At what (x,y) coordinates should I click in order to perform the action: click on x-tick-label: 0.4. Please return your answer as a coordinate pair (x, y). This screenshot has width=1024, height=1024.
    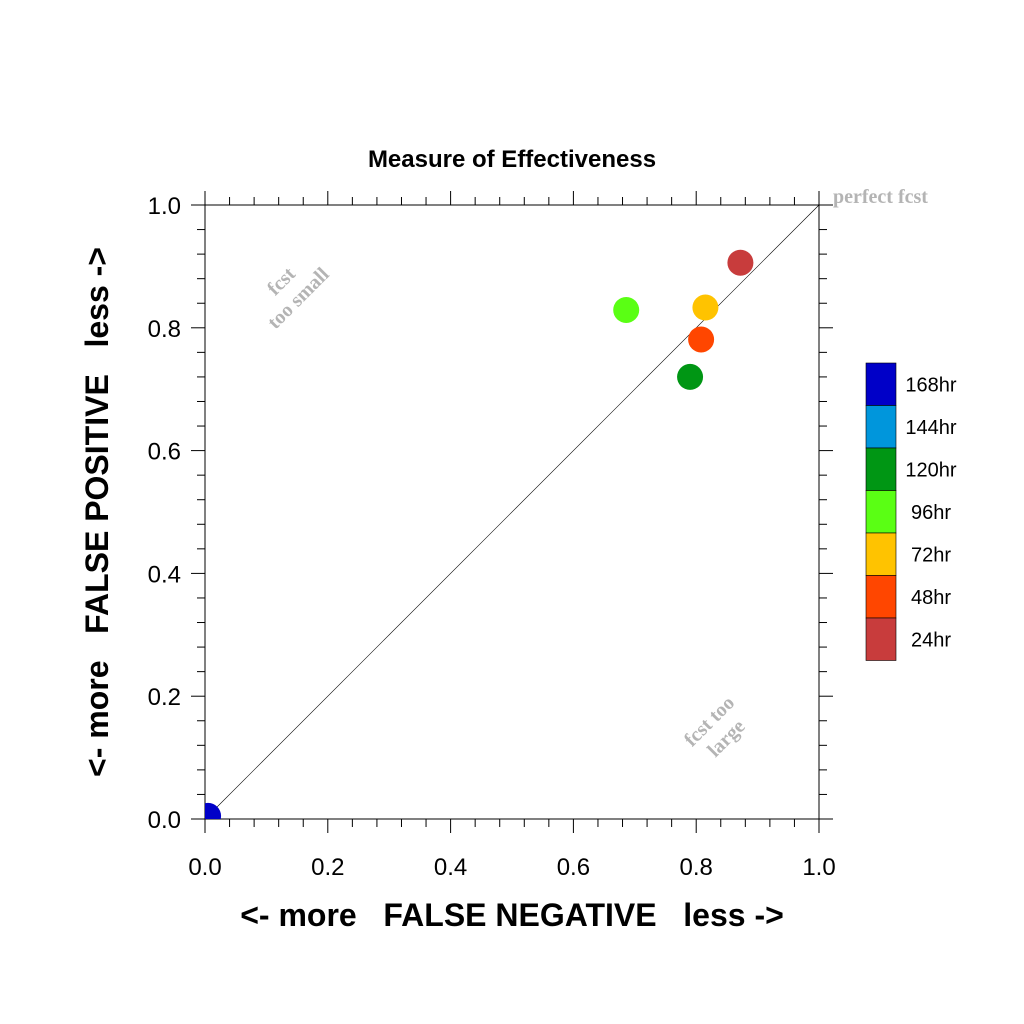
    Looking at the image, I should click on (450, 867).